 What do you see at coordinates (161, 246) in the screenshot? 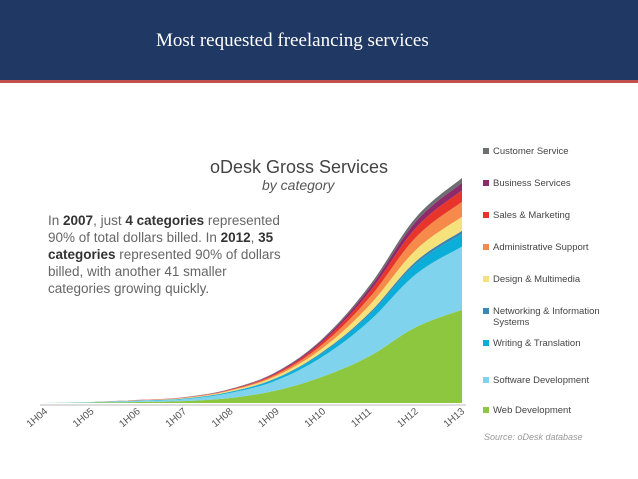
I see `annotation-count-35: 35 categories` at bounding box center [161, 246].